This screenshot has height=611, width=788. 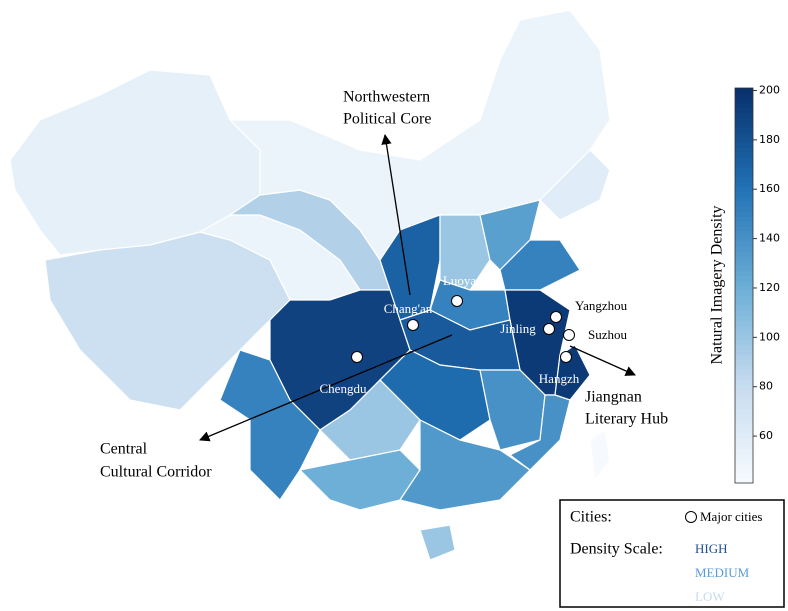 I want to click on city-label: Luoyang, so click(x=466, y=280).